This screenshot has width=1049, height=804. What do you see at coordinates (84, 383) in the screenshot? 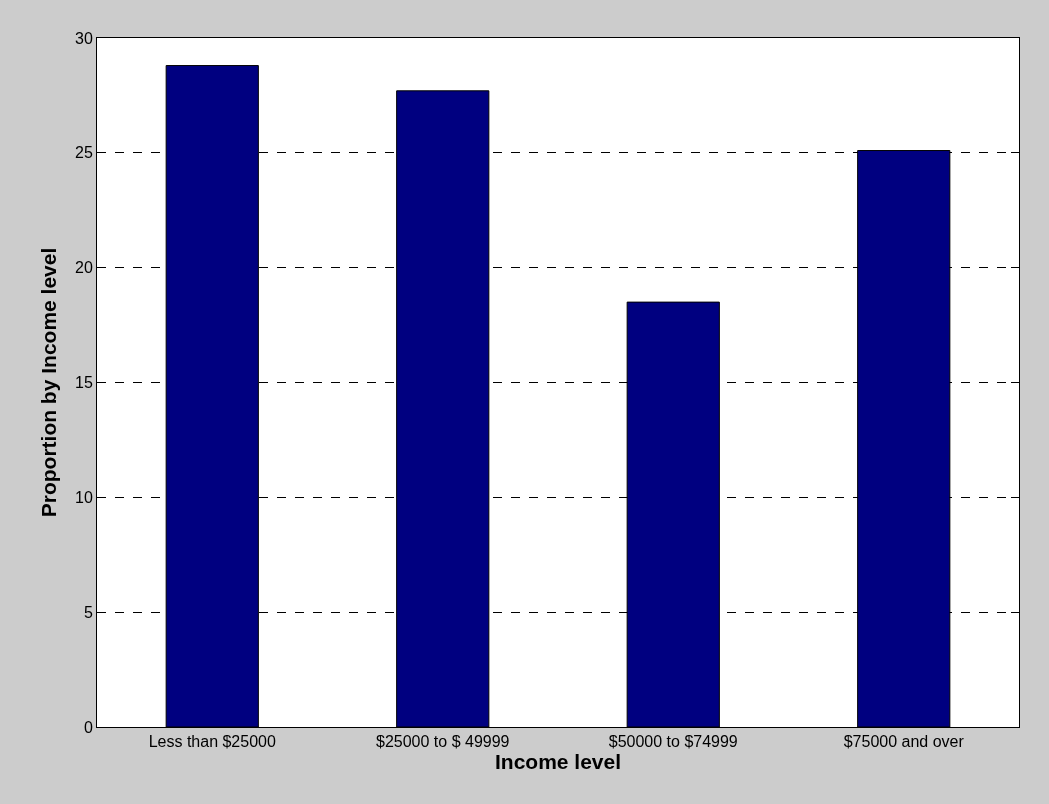
I see `y-tick-label: 15` at bounding box center [84, 383].